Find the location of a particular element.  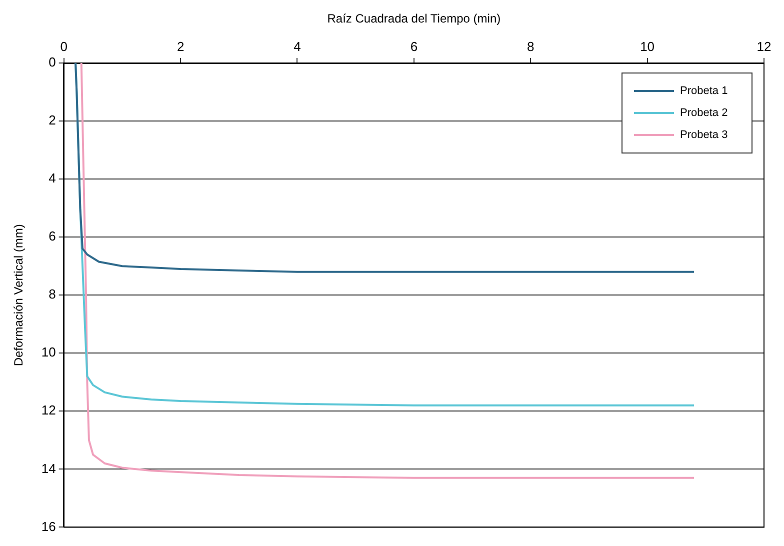

legend-label: Probeta 2 is located at coordinates (704, 113).